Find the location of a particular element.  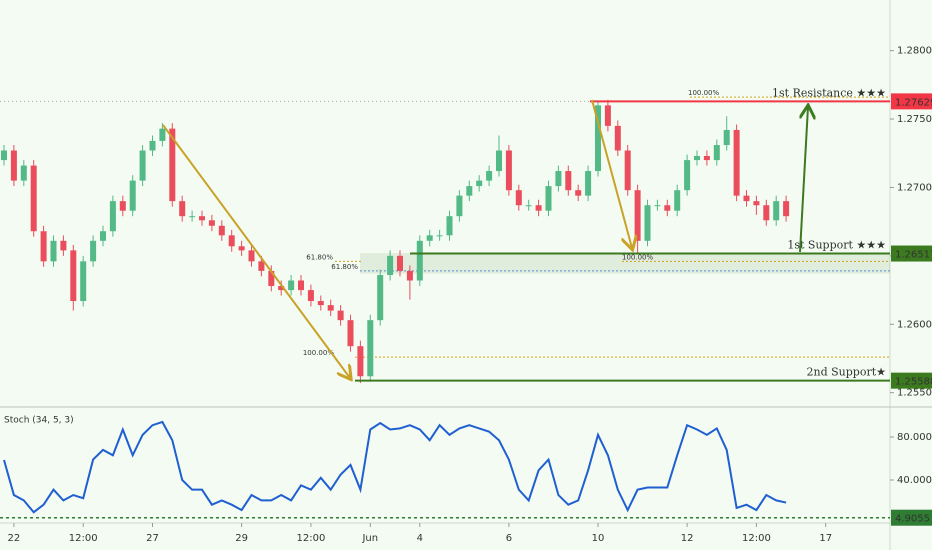

x-tick-label: 17 is located at coordinates (825, 538).